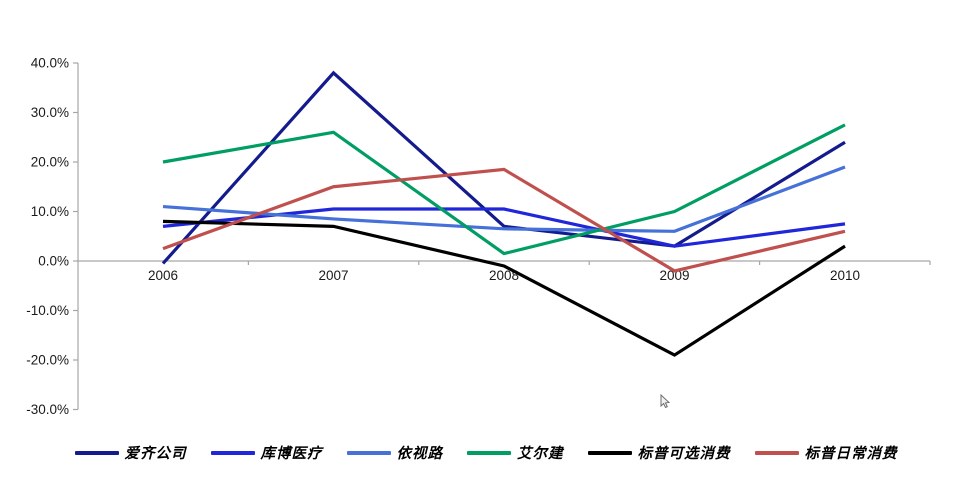 The height and width of the screenshot is (493, 972). I want to click on y-tick-label: 10.0%, so click(50, 211).